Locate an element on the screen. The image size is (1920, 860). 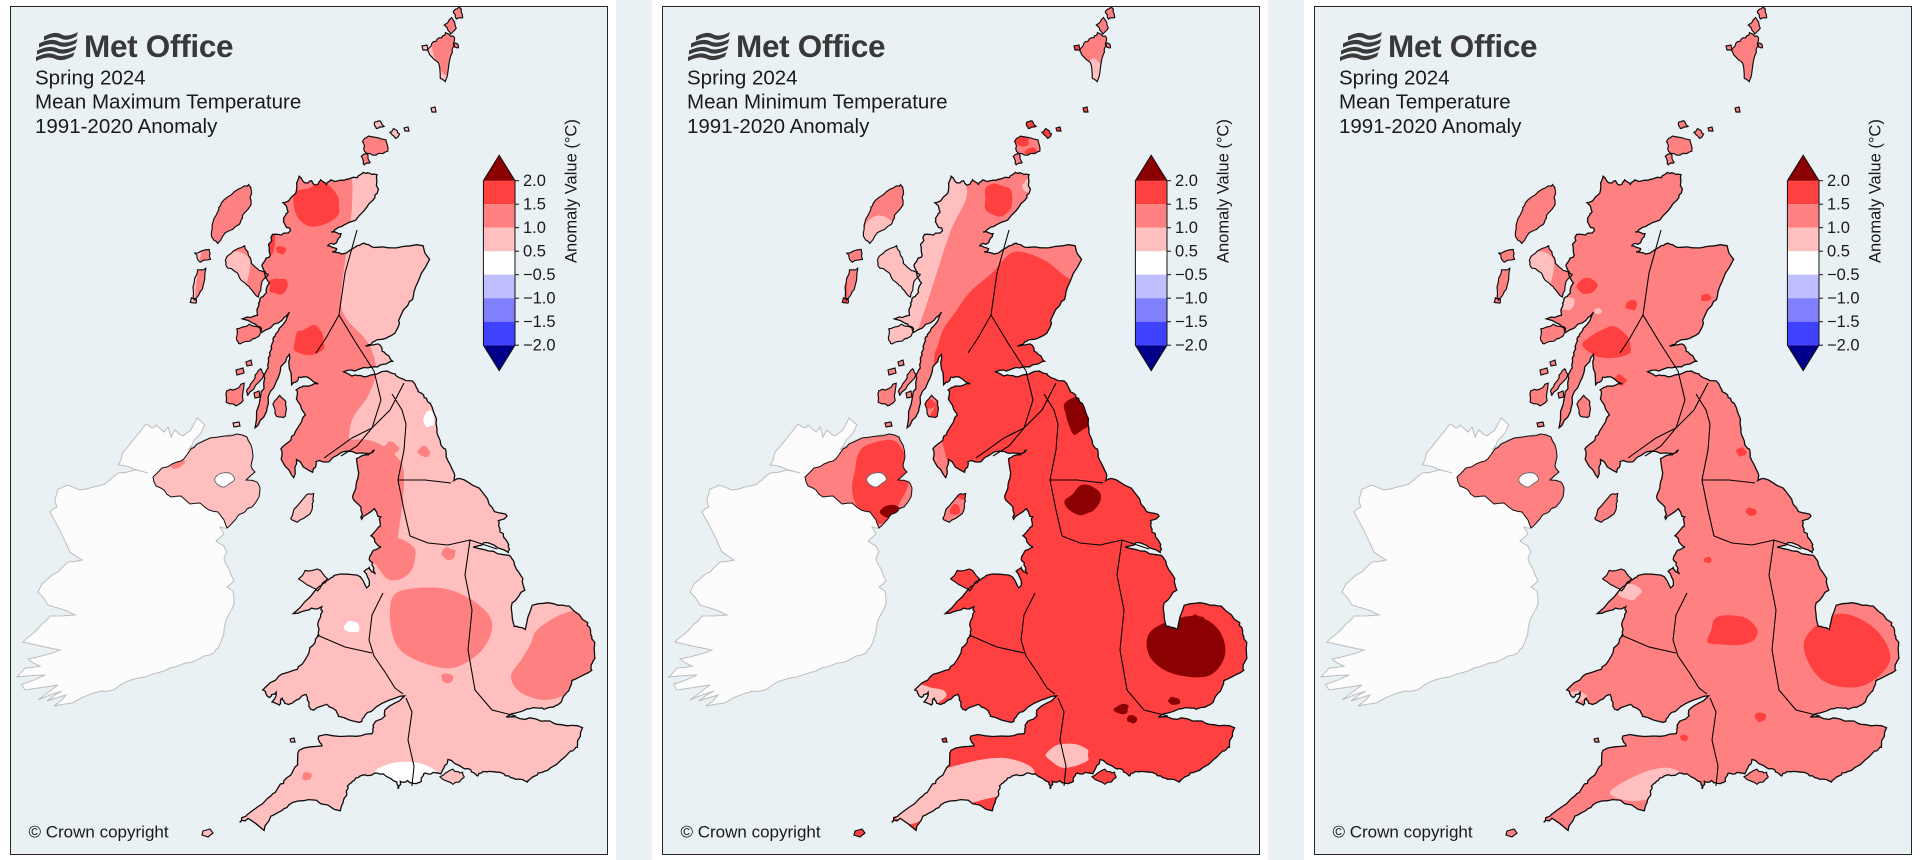
svg-text: Mean Minimum Temperature is located at coordinates (817, 102).